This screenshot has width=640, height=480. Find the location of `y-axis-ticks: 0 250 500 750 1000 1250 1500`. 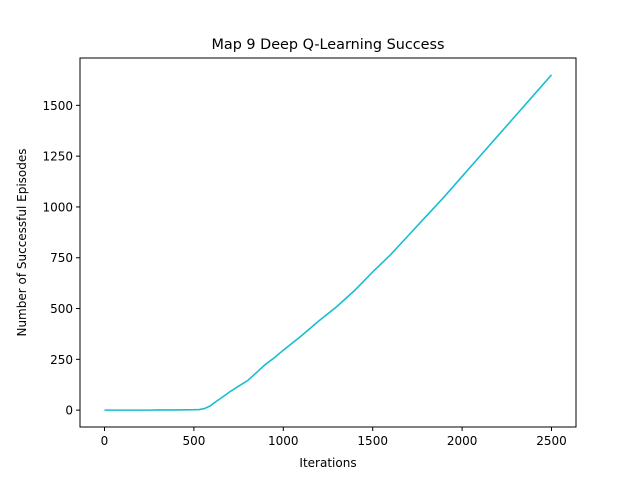

y-axis-ticks: 0 250 500 750 1000 1250 1500 is located at coordinates (61, 258).